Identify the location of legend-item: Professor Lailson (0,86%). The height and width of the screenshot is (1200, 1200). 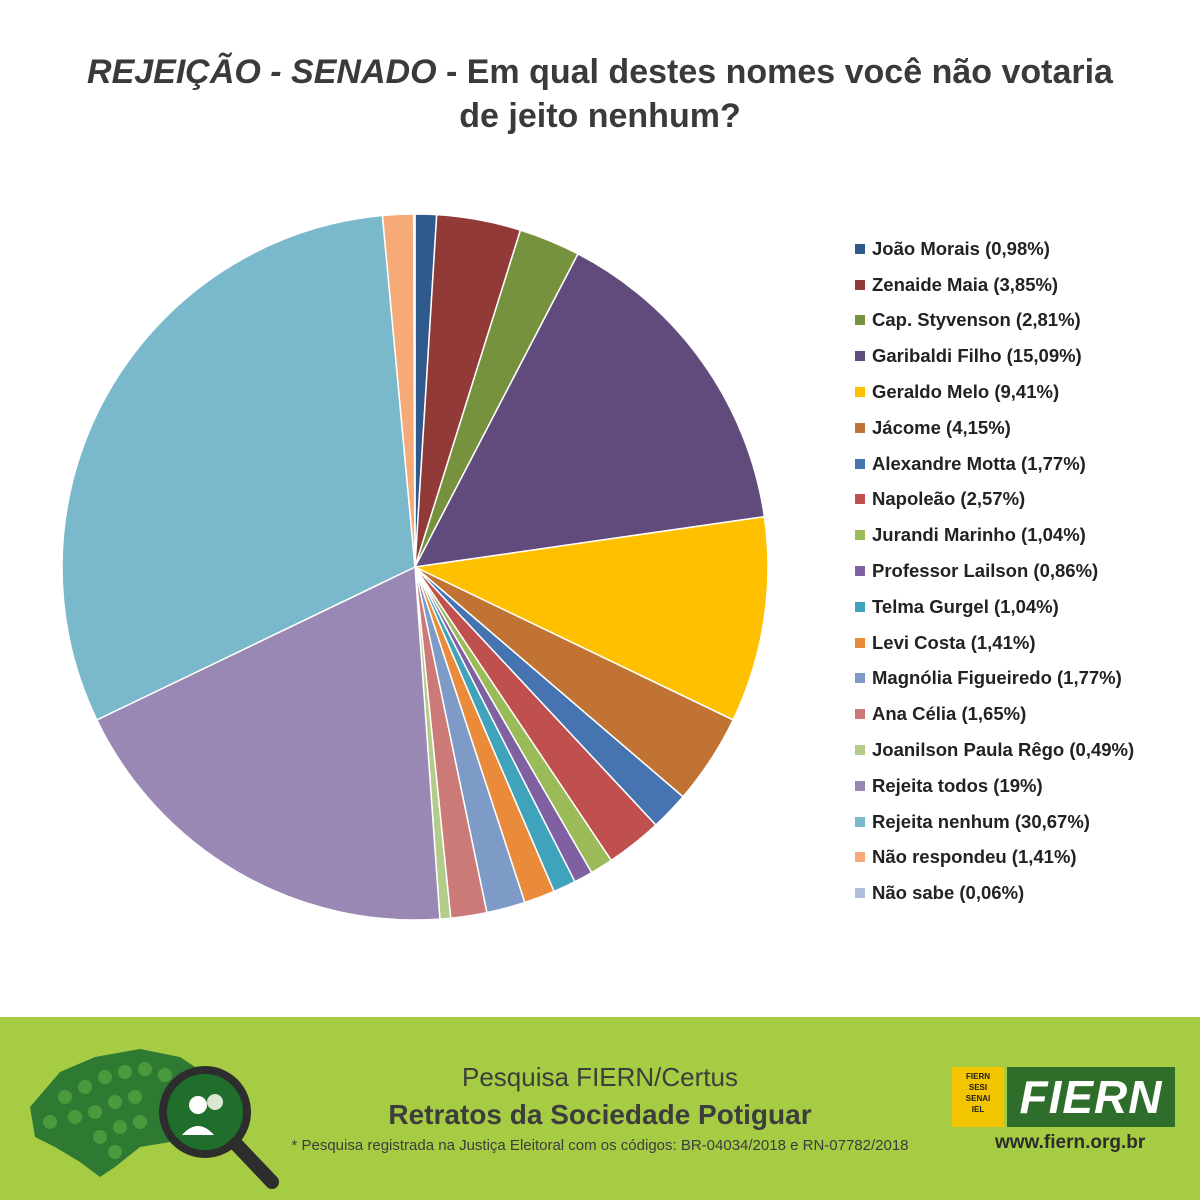
(994, 571).